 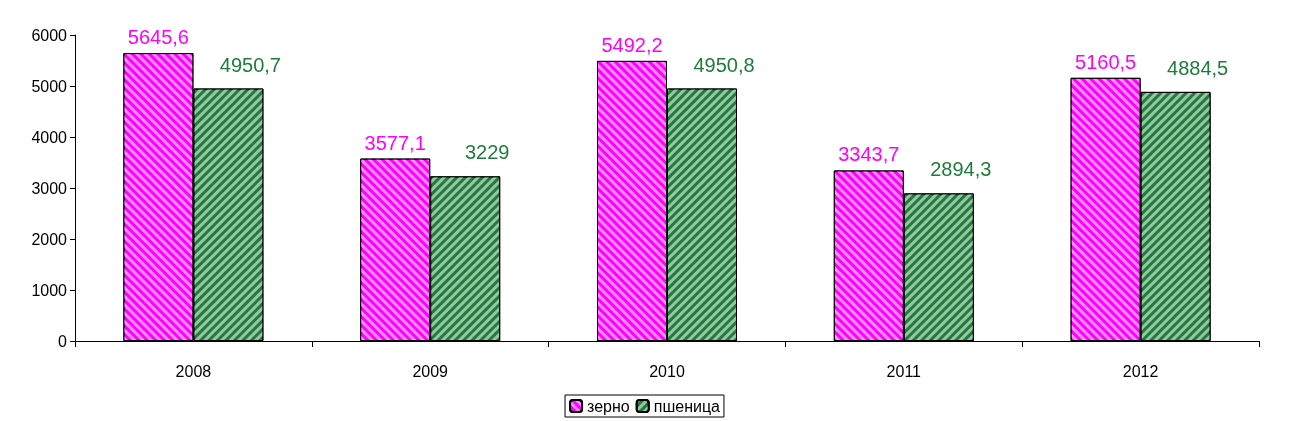 I want to click on data-label: 4884,5, so click(x=1198, y=67).